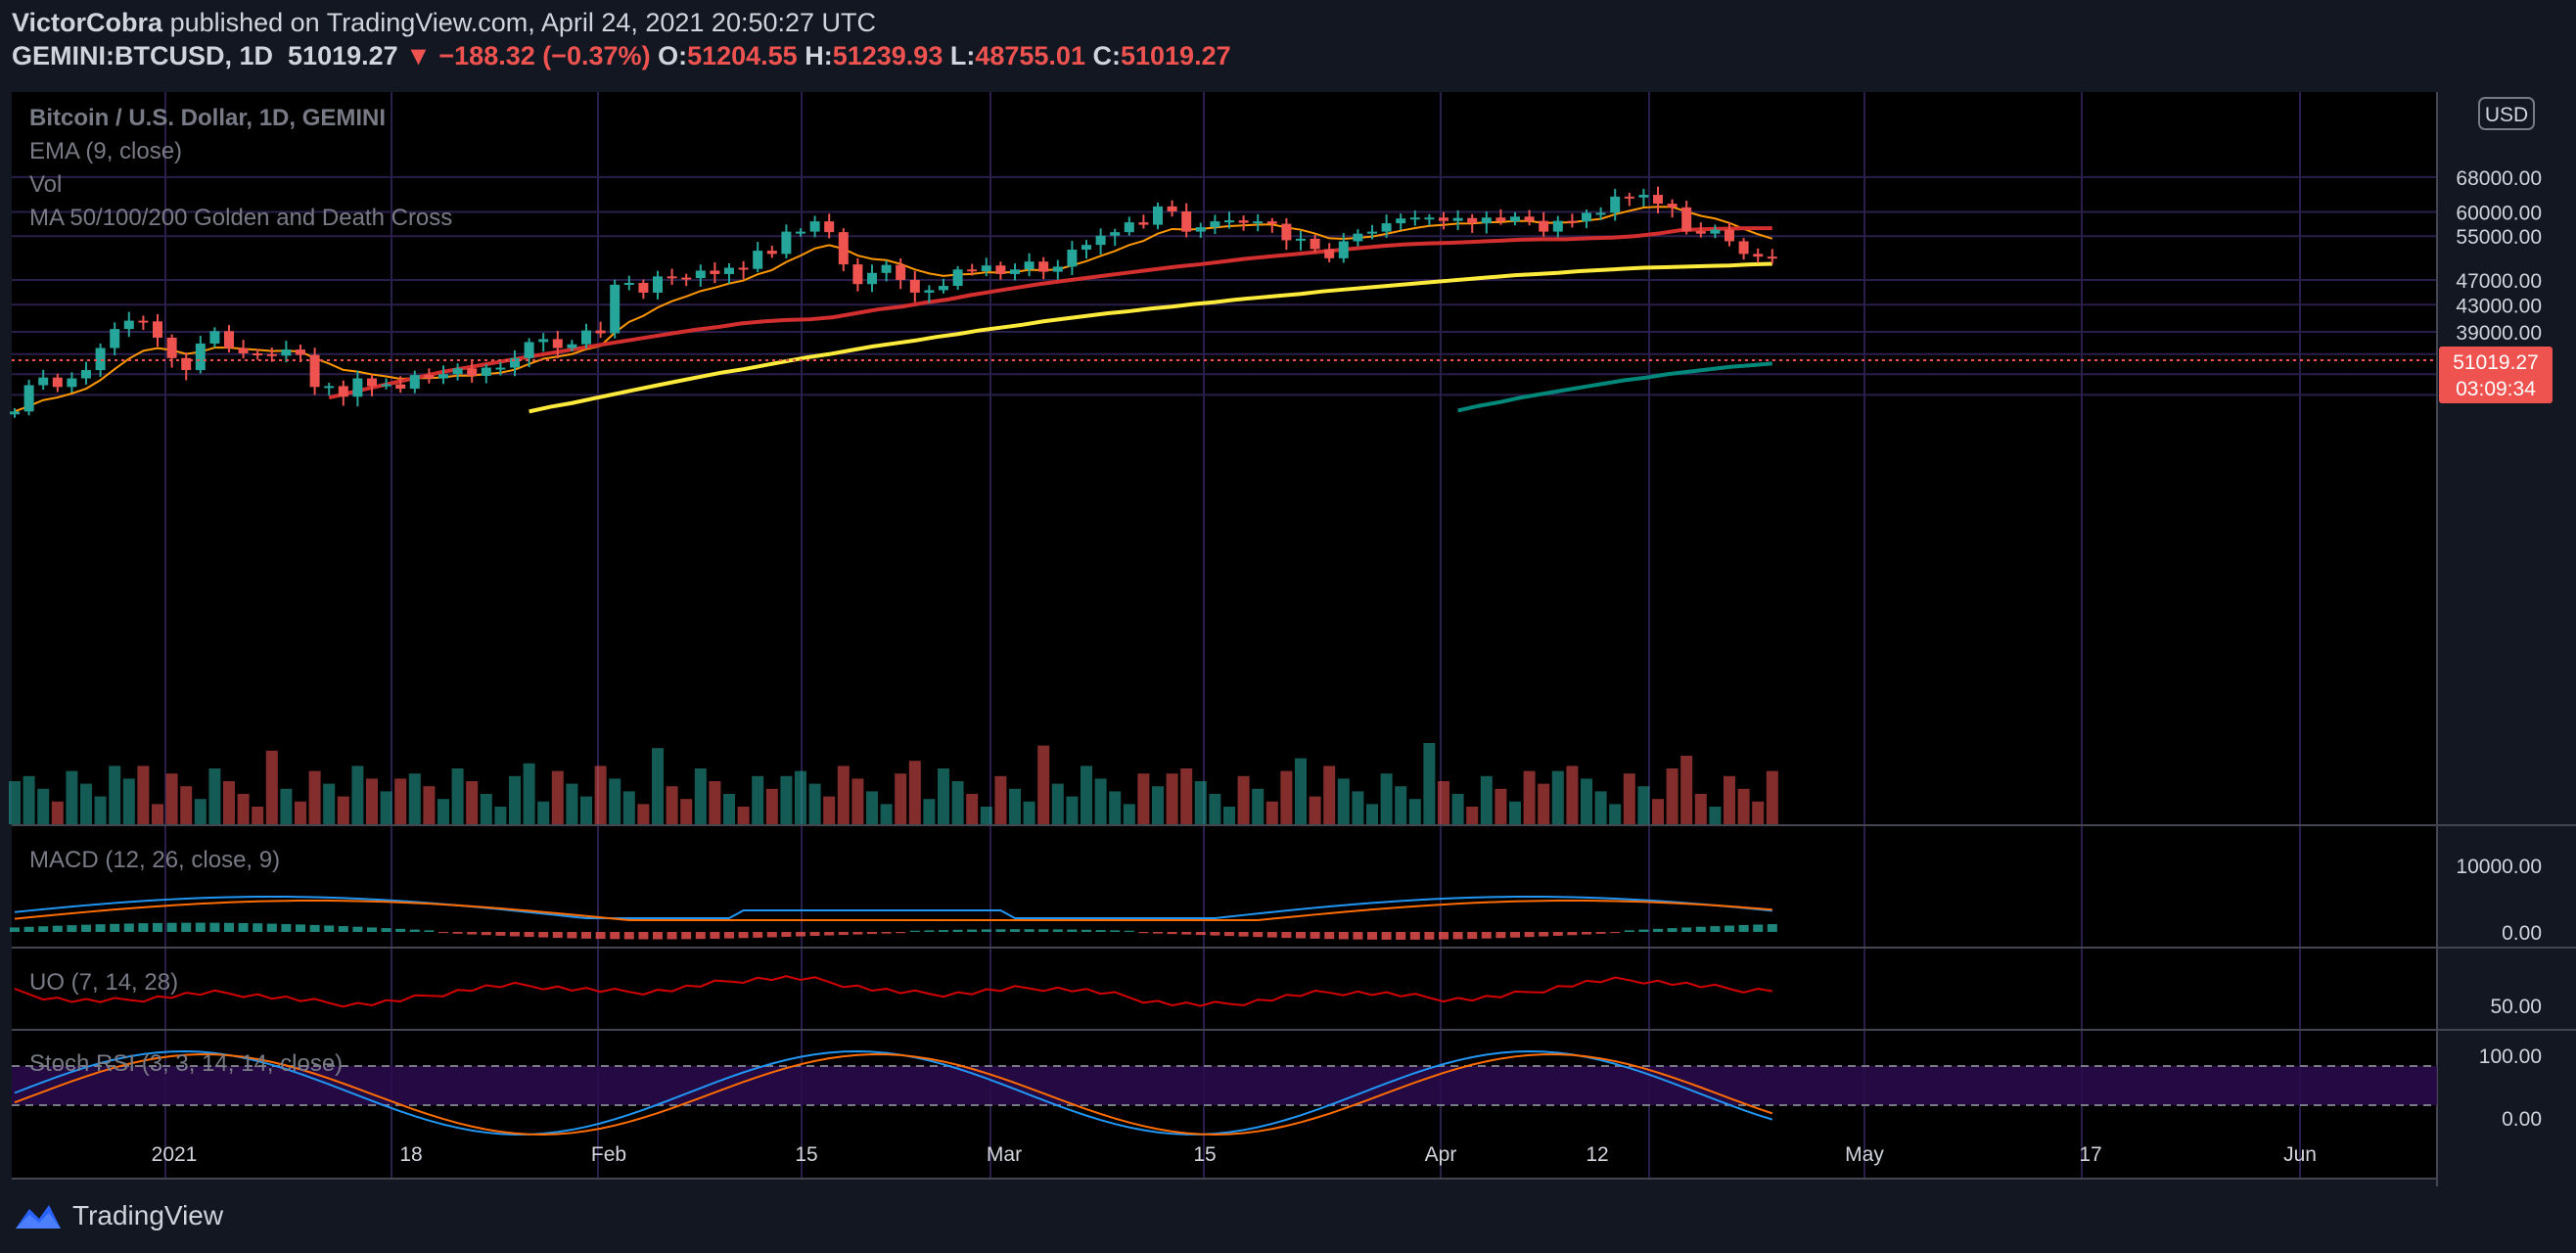  What do you see at coordinates (155, 860) in the screenshot?
I see `macd-label: MACD (12, 26, close, 9)` at bounding box center [155, 860].